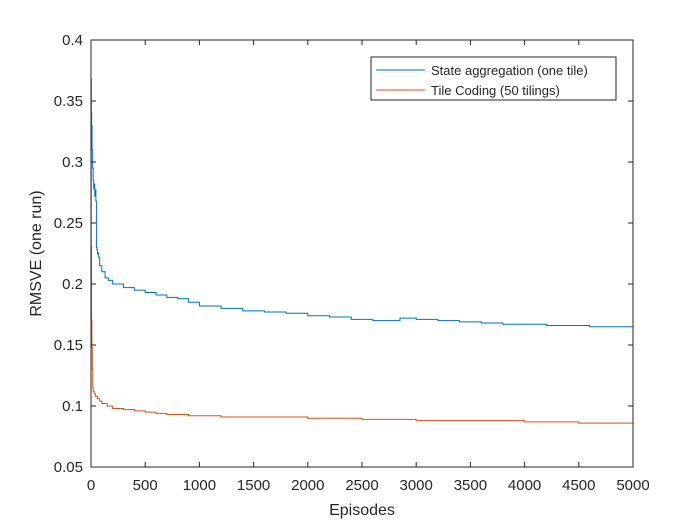  What do you see at coordinates (253, 485) in the screenshot?
I see `x-tick-label: 1500` at bounding box center [253, 485].